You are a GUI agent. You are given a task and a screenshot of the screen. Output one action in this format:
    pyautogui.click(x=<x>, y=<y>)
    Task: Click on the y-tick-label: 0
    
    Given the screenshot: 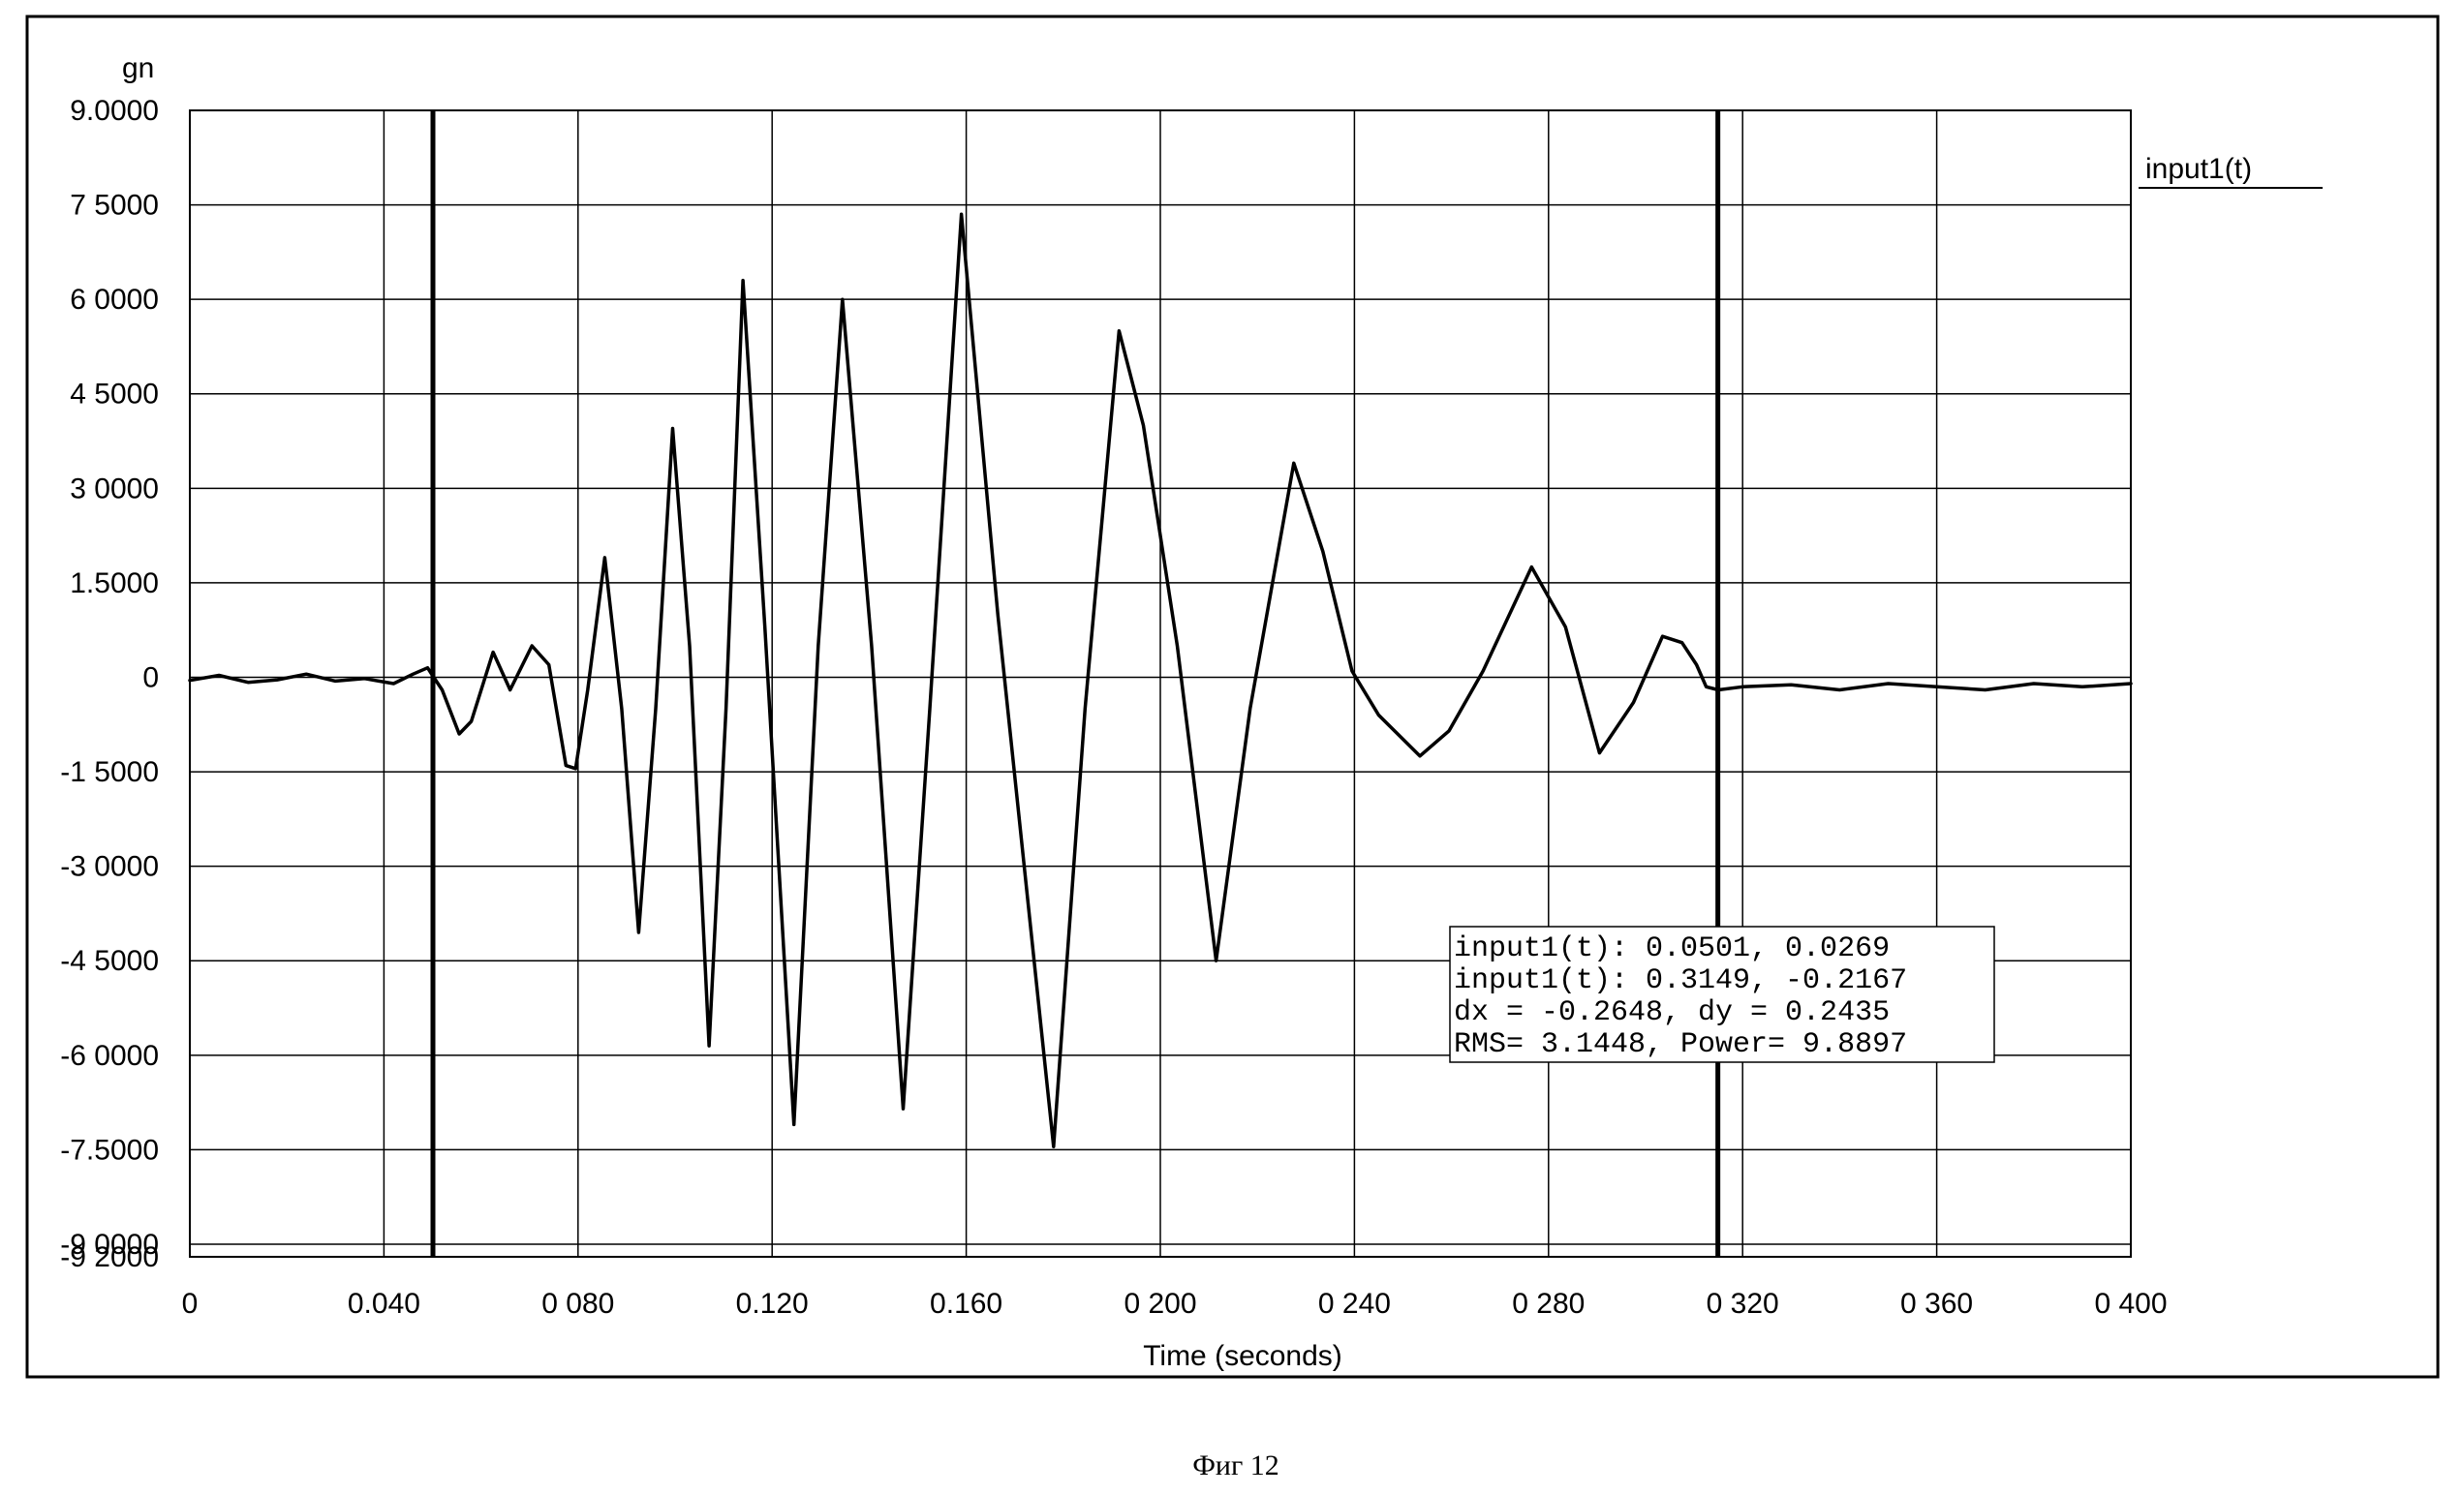 What is the action you would take?
    pyautogui.click(x=151, y=677)
    